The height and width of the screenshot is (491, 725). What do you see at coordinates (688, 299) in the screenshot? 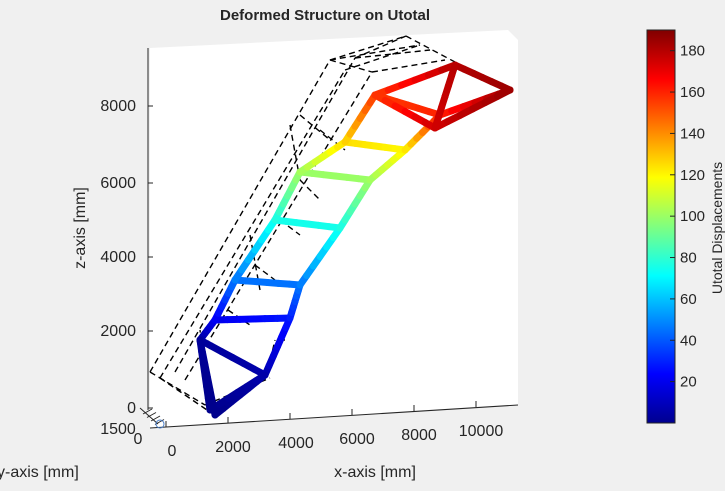
I see `colorbar-tick-label: 60` at bounding box center [688, 299].